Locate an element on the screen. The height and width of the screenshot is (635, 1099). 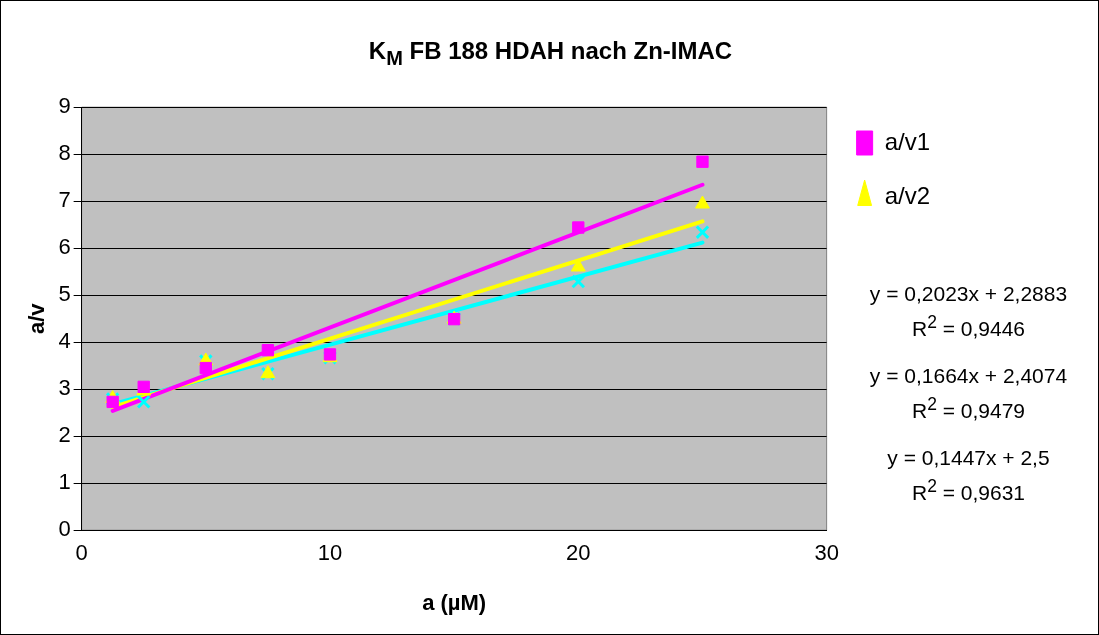
y-tick-label: 7 is located at coordinates (64, 200).